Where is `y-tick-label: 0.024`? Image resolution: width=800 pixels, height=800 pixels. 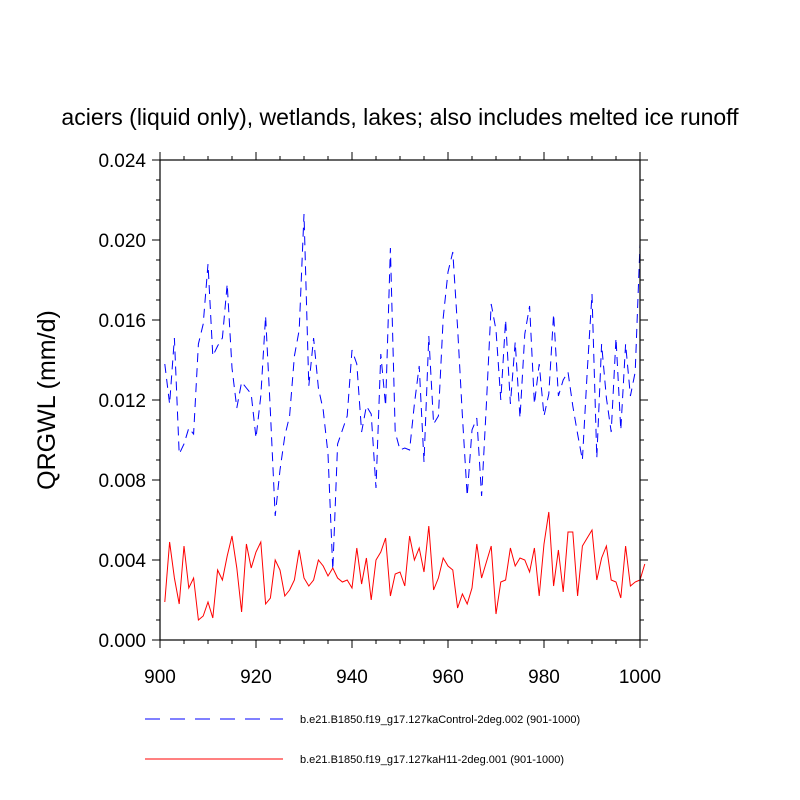
y-tick-label: 0.024 is located at coordinates (122, 161).